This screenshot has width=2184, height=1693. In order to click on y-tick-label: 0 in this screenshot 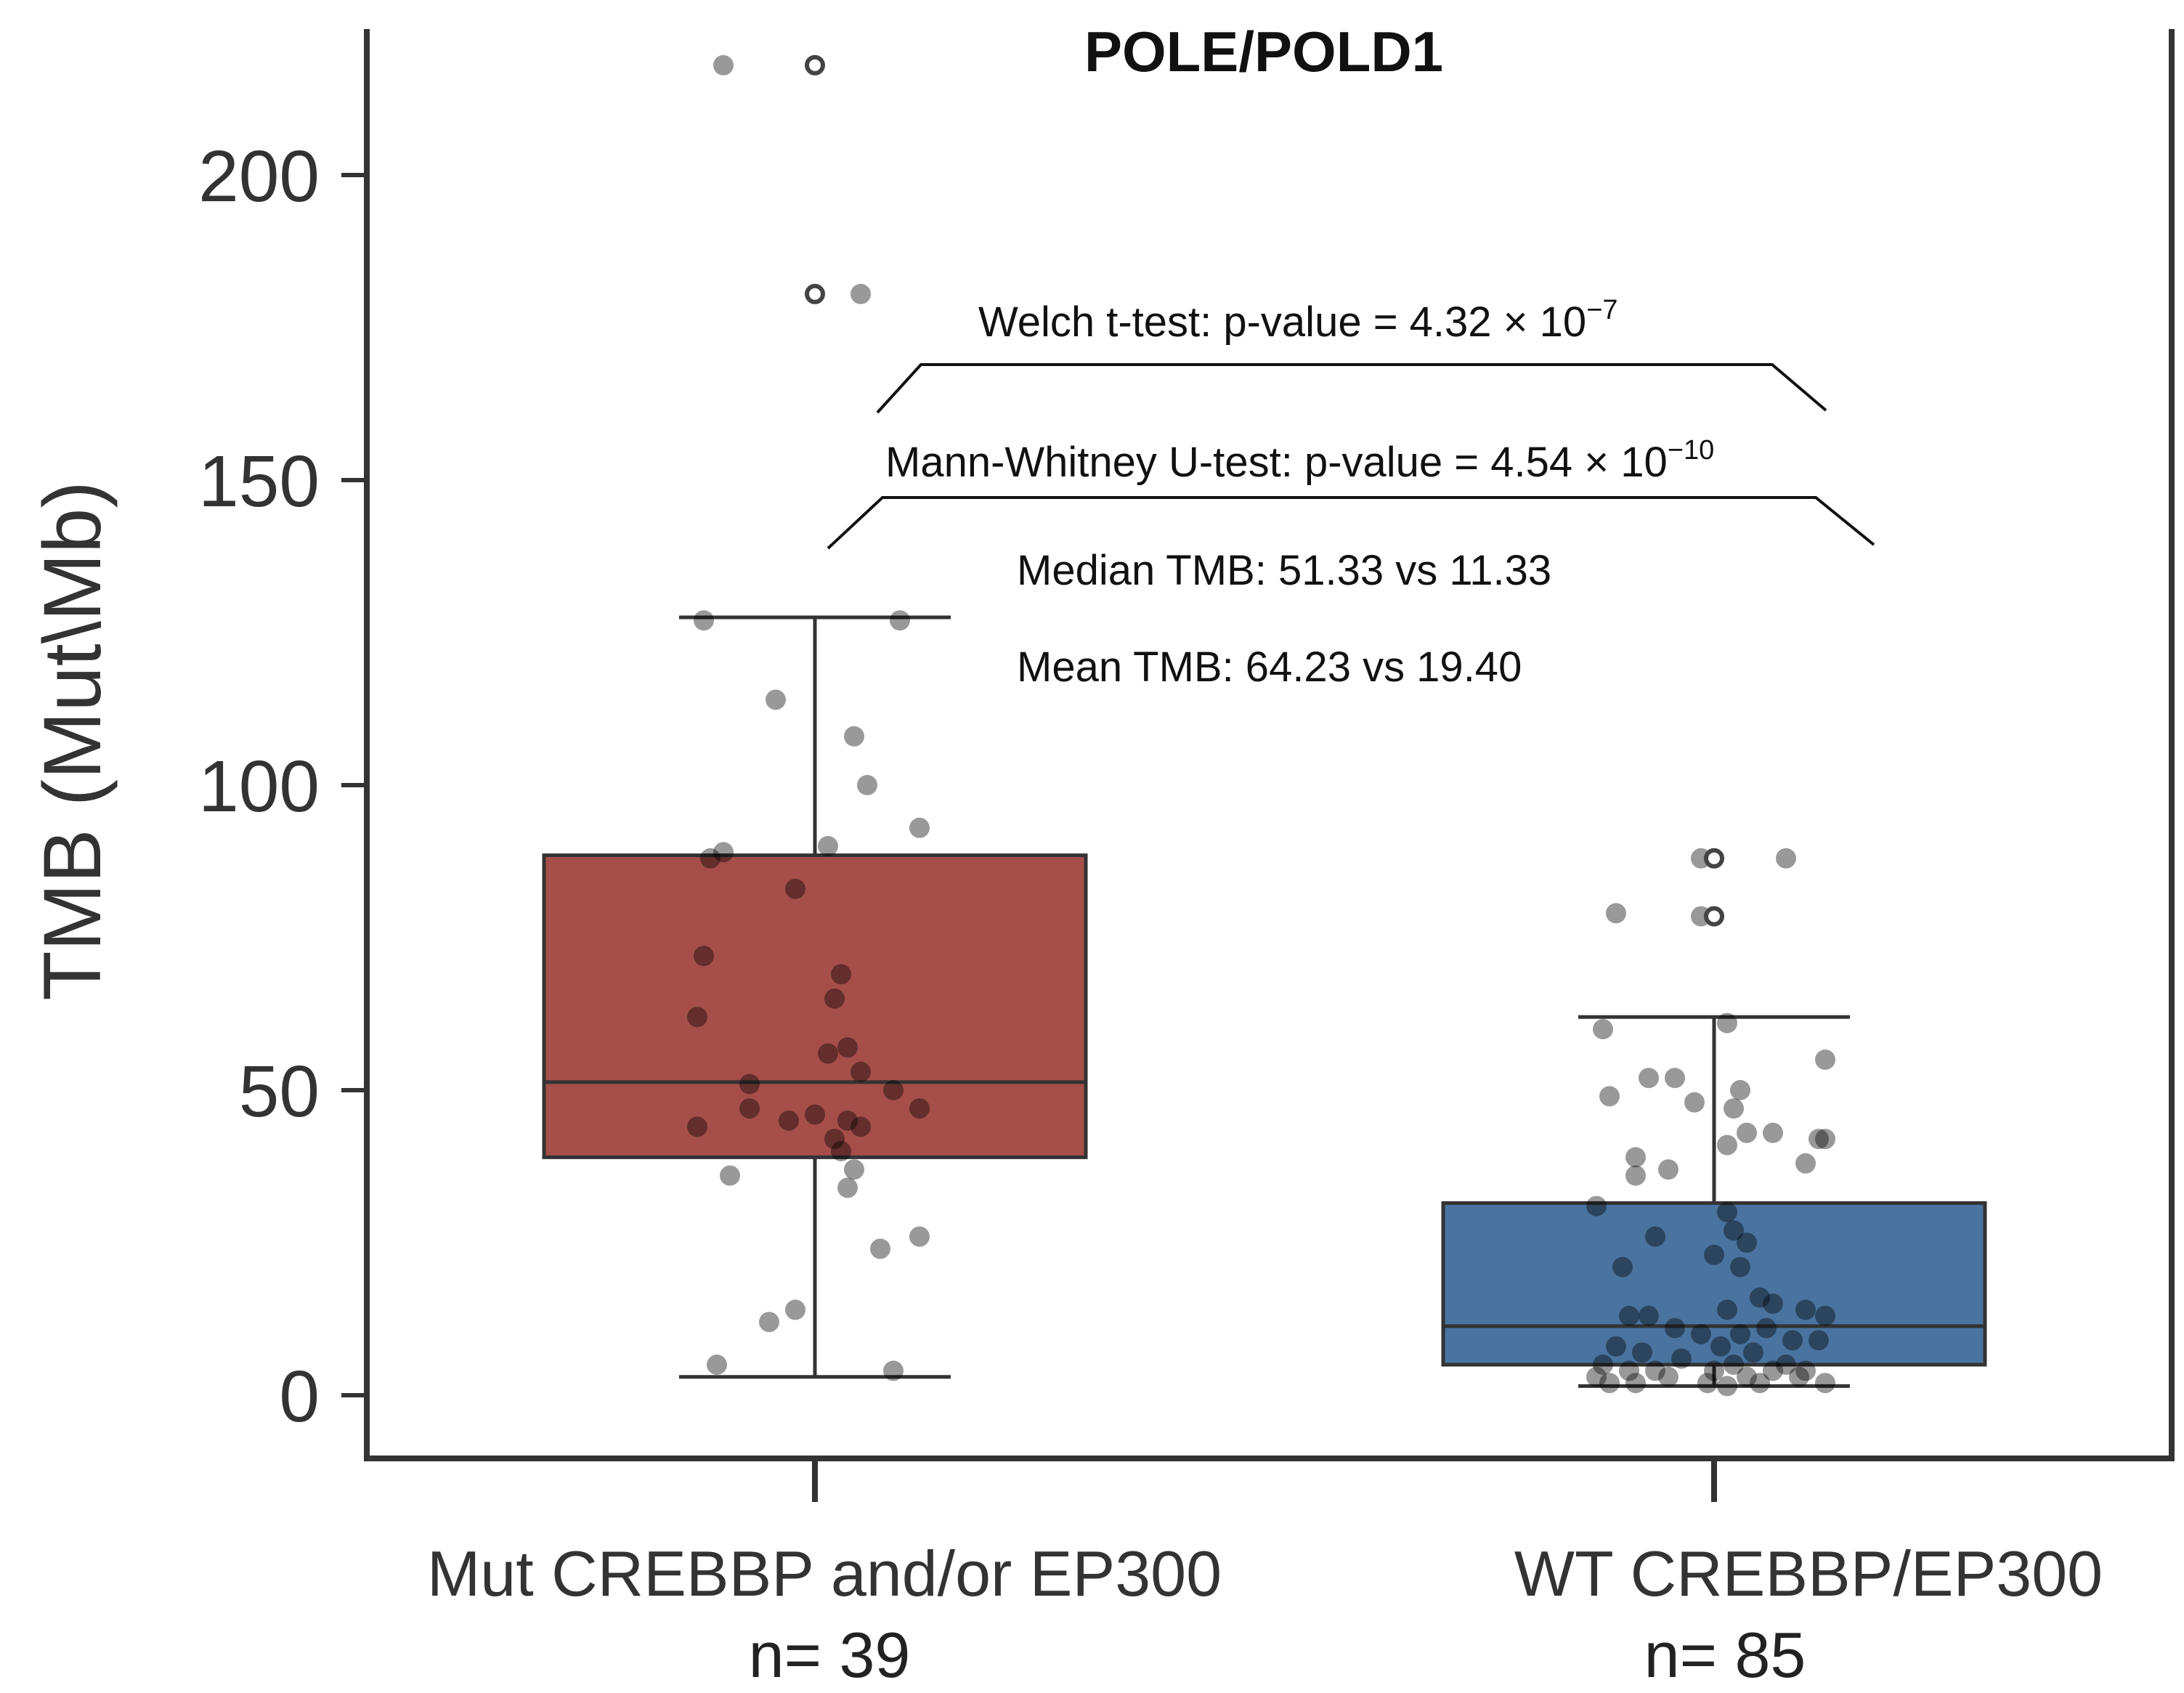, I will do `click(299, 1396)`.